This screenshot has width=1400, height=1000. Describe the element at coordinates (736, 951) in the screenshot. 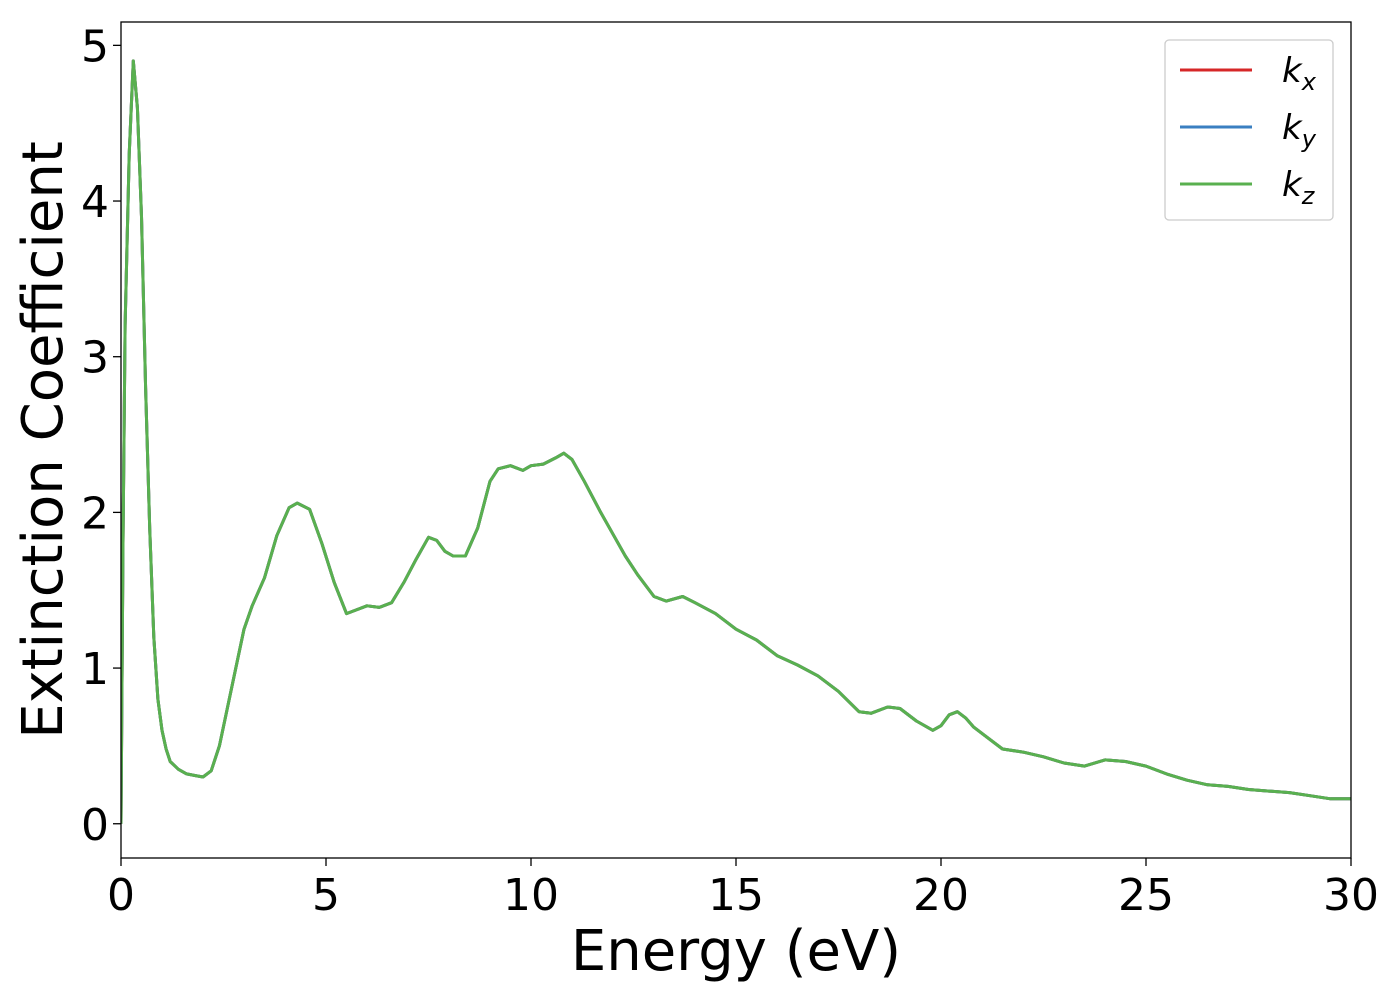

I see `x-axis-title: Energy (eV)` at that location.